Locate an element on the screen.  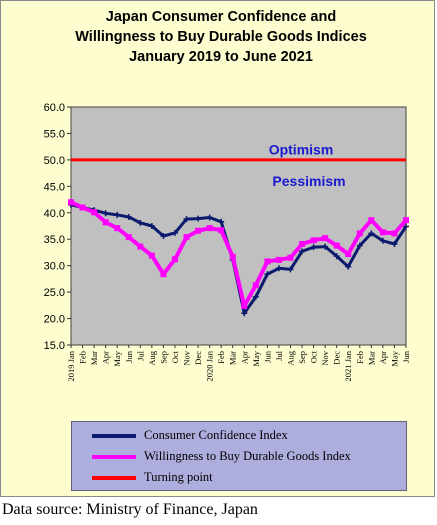
legend-swatch-consumer-confidence is located at coordinates (114, 436).